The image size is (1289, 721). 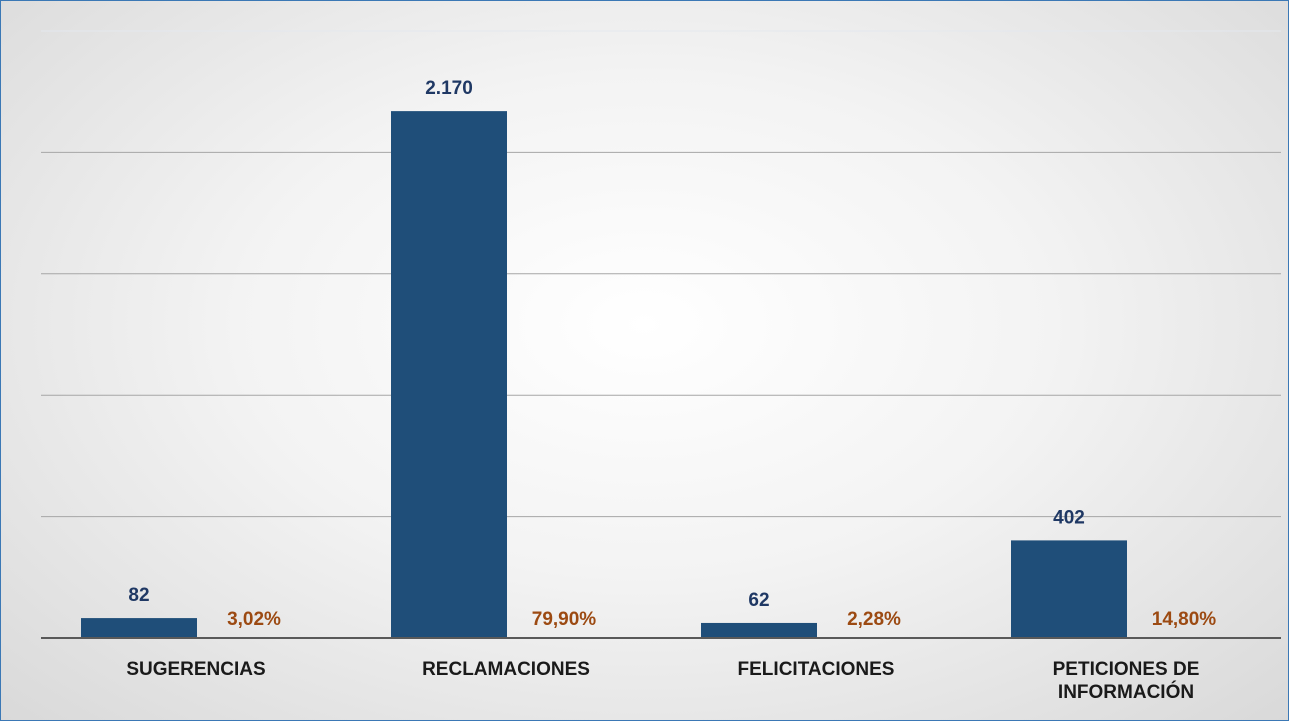 What do you see at coordinates (1184, 619) in the screenshot?
I see `percentage-label: 14,80%` at bounding box center [1184, 619].